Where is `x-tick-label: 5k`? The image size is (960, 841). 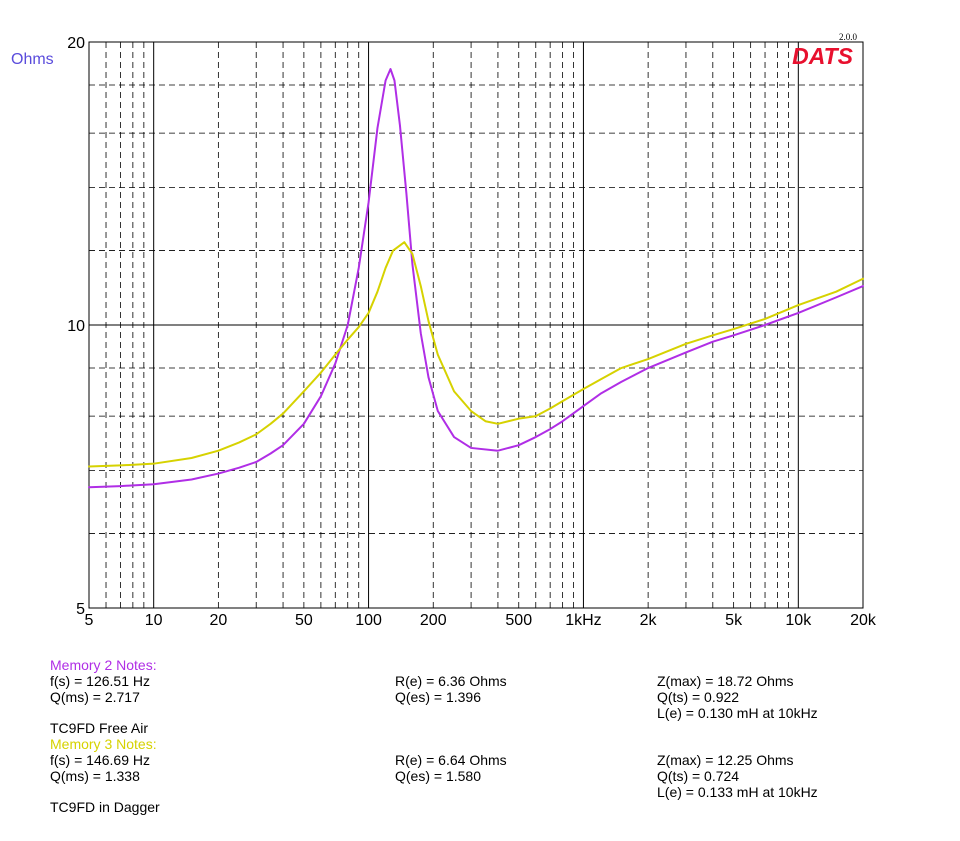
x-tick-label: 5k is located at coordinates (734, 620).